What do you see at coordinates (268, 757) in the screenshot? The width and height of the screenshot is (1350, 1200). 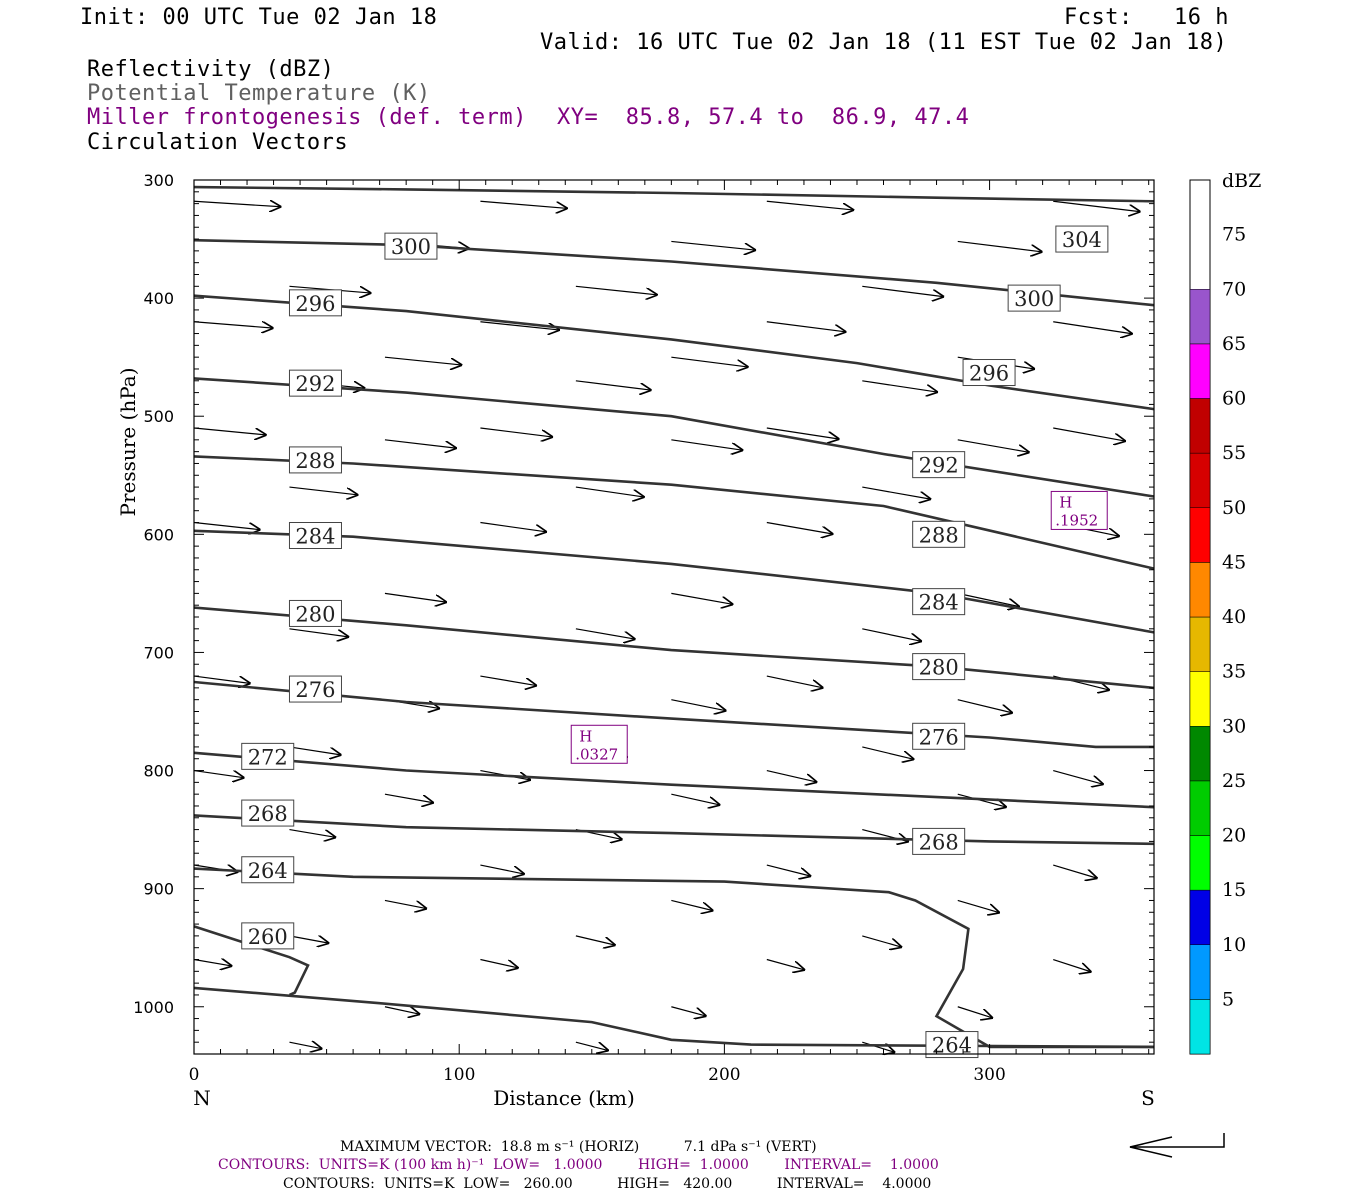 I see `contour-label: 272` at bounding box center [268, 757].